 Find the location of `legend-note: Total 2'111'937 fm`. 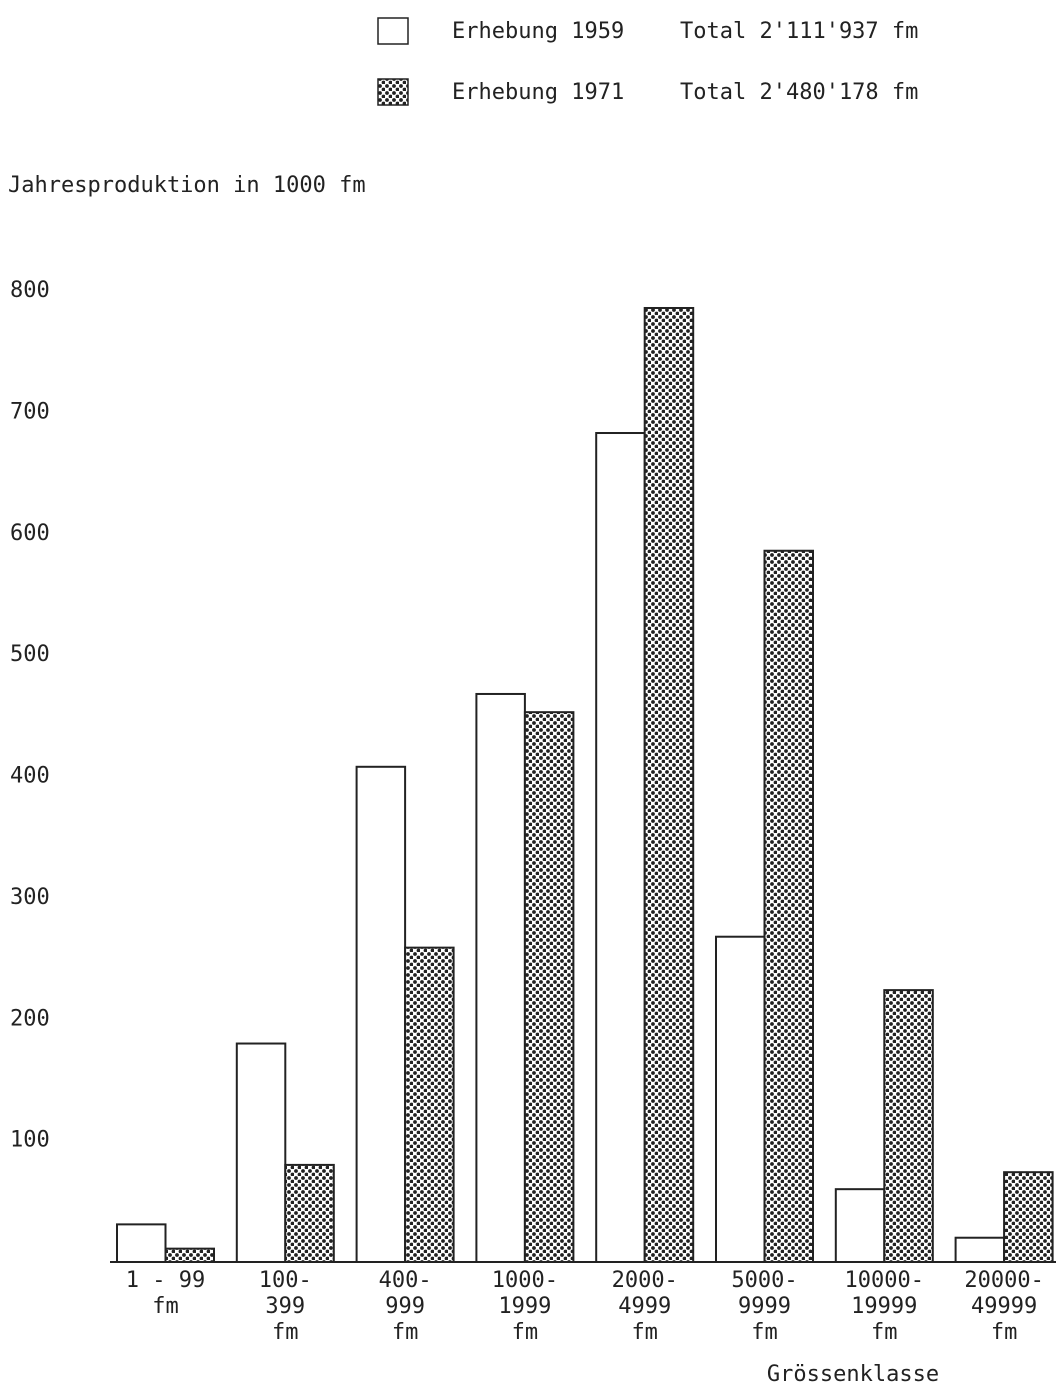

legend-note: Total 2'111'937 fm is located at coordinates (799, 31).